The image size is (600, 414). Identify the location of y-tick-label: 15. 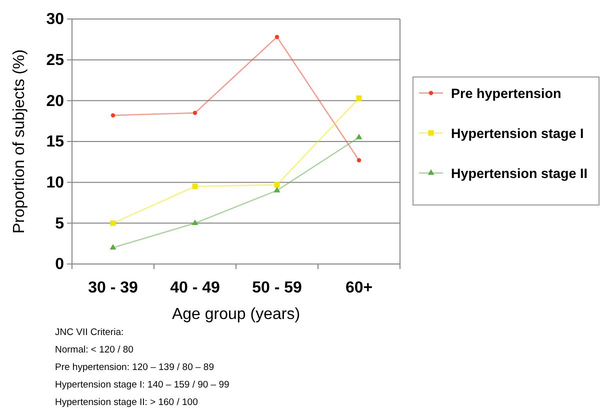
(55, 142).